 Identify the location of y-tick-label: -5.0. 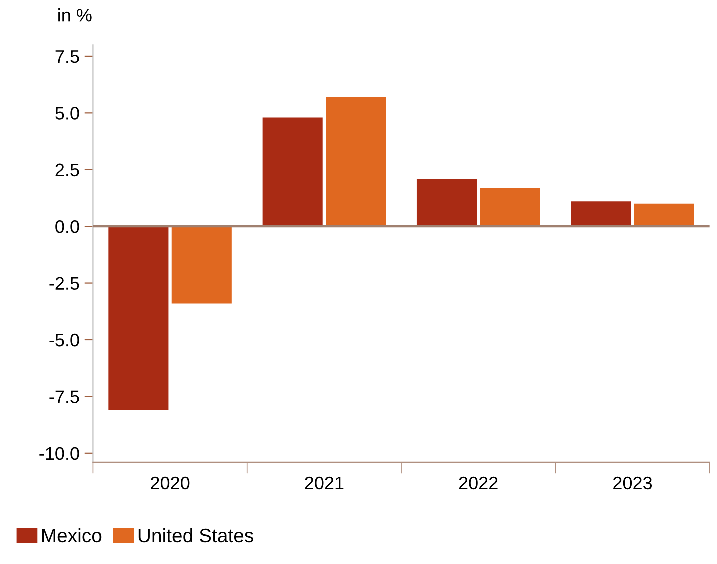
(65, 340).